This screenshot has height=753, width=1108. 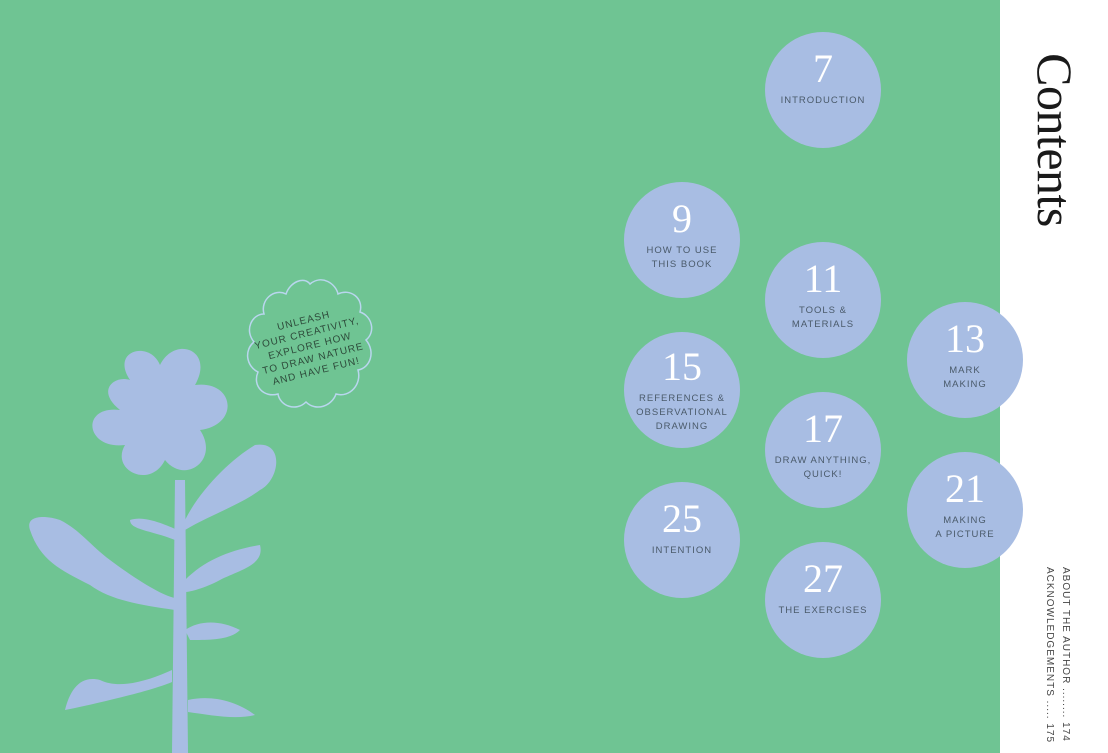 What do you see at coordinates (823, 578) in the screenshot?
I see `page-number: 27` at bounding box center [823, 578].